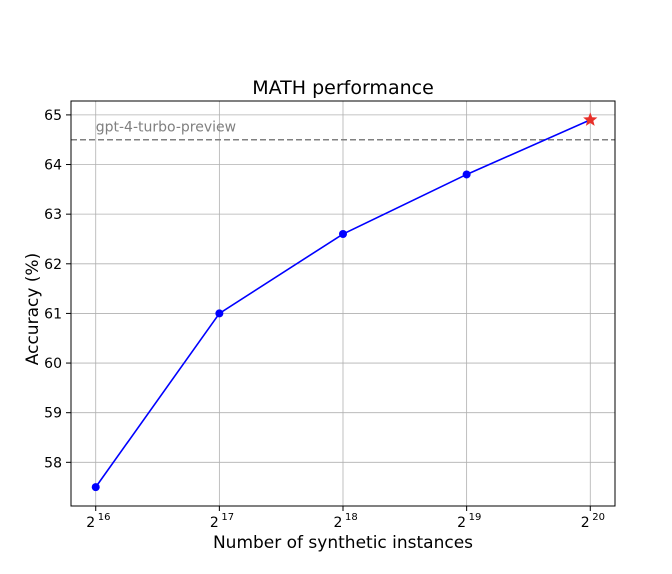 The width and height of the screenshot is (672, 574). What do you see at coordinates (590, 119) in the screenshot?
I see `data-point-star` at bounding box center [590, 119].